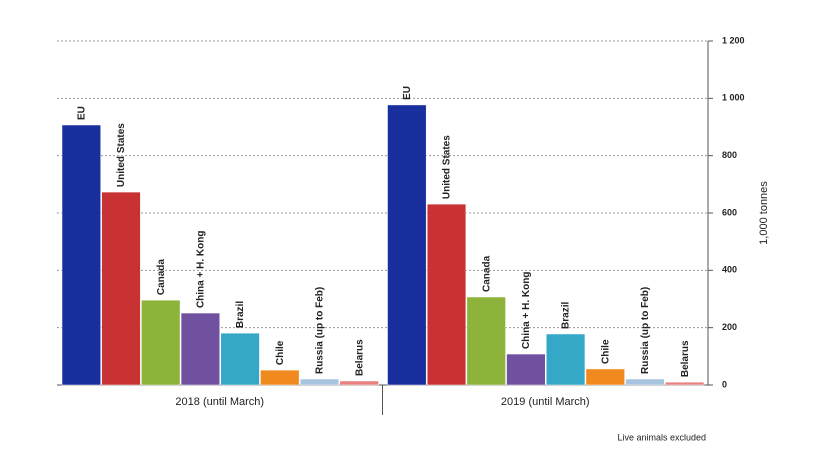 This screenshot has height=461, width=820. I want to click on y-tick-label: 600, so click(729, 212).